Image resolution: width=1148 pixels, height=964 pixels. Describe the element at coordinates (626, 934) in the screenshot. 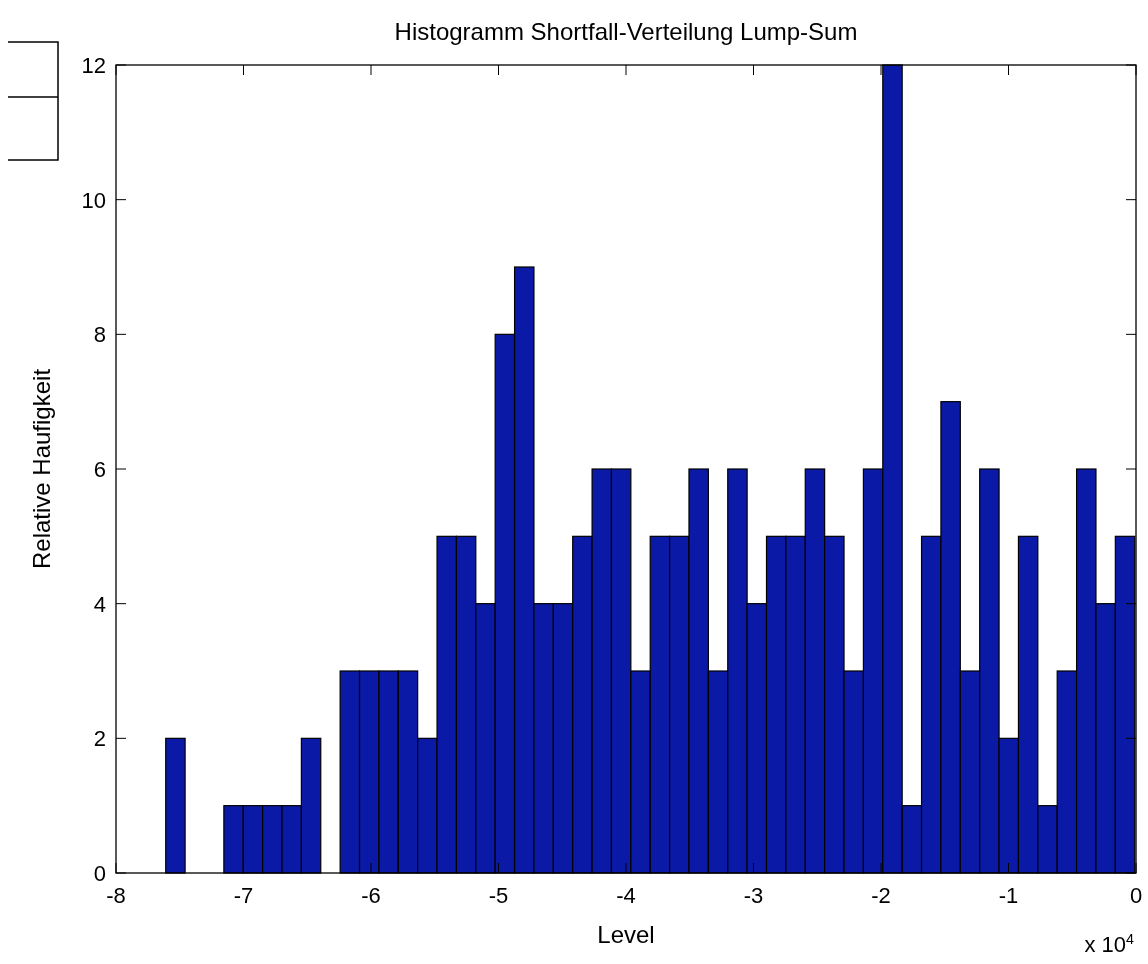

I see `x-axis-title: Level` at that location.